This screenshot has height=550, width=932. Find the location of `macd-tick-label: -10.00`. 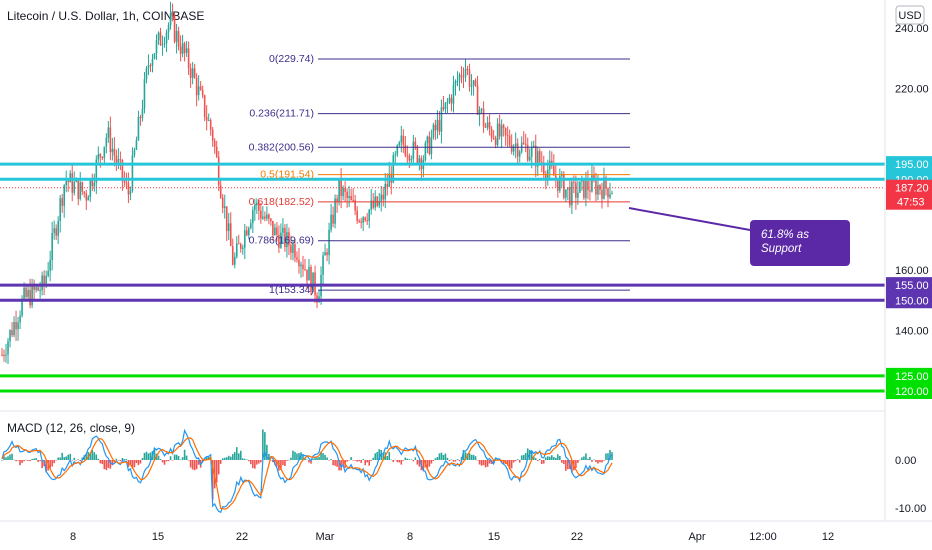

macd-tick-label: -10.00 is located at coordinates (910, 509).